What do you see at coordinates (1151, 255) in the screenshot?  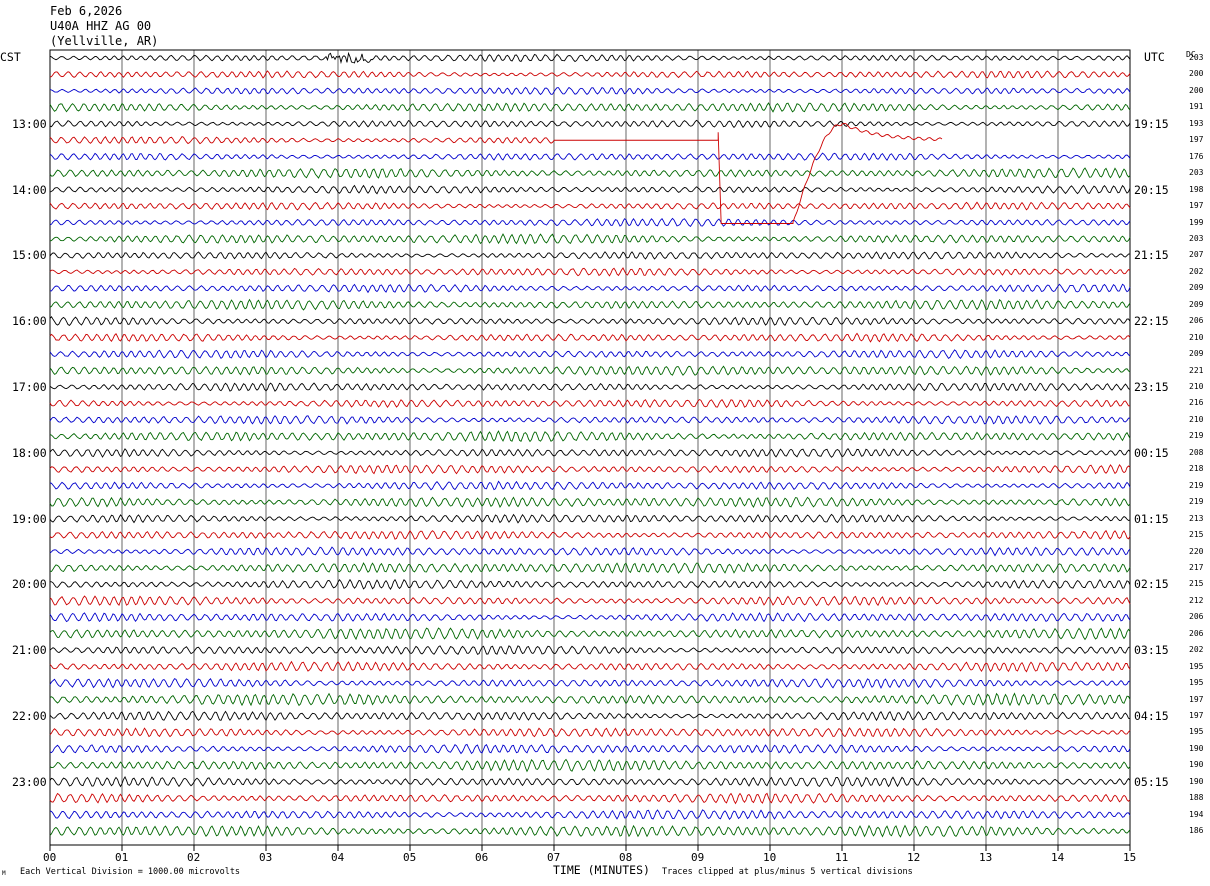 I see `right-hour-label: 21:15` at bounding box center [1151, 255].